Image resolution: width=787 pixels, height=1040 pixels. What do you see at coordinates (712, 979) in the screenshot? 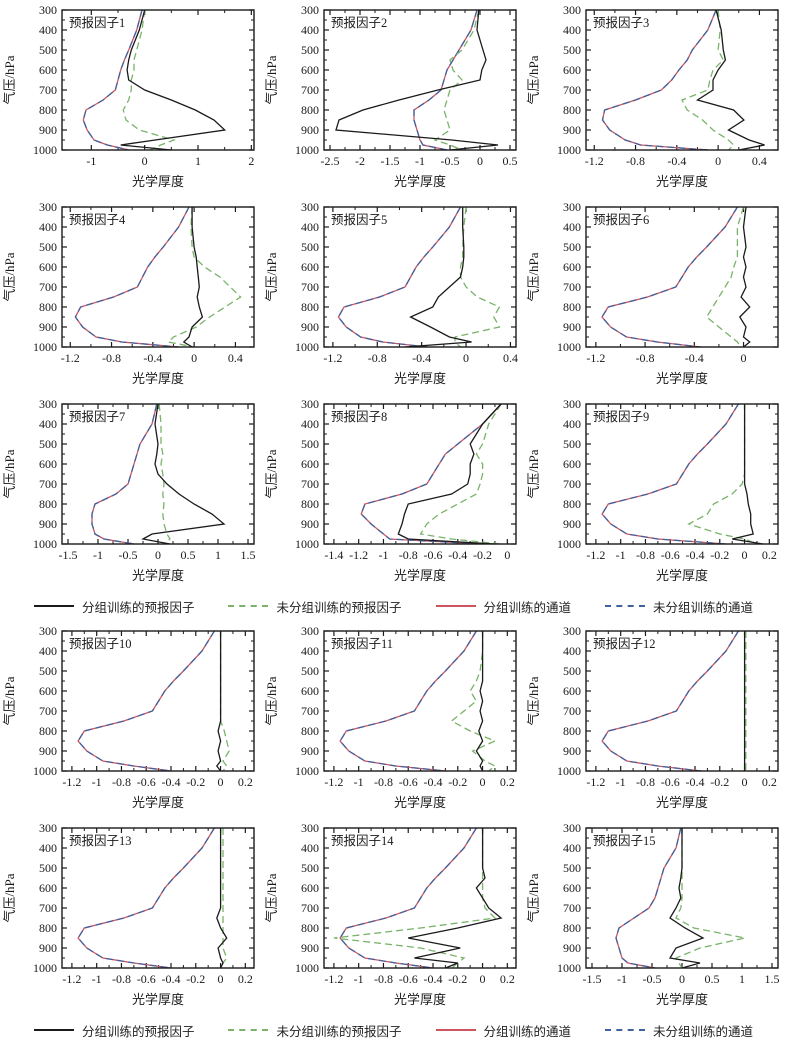
I see `x-tick-label: 0.5` at bounding box center [712, 979].